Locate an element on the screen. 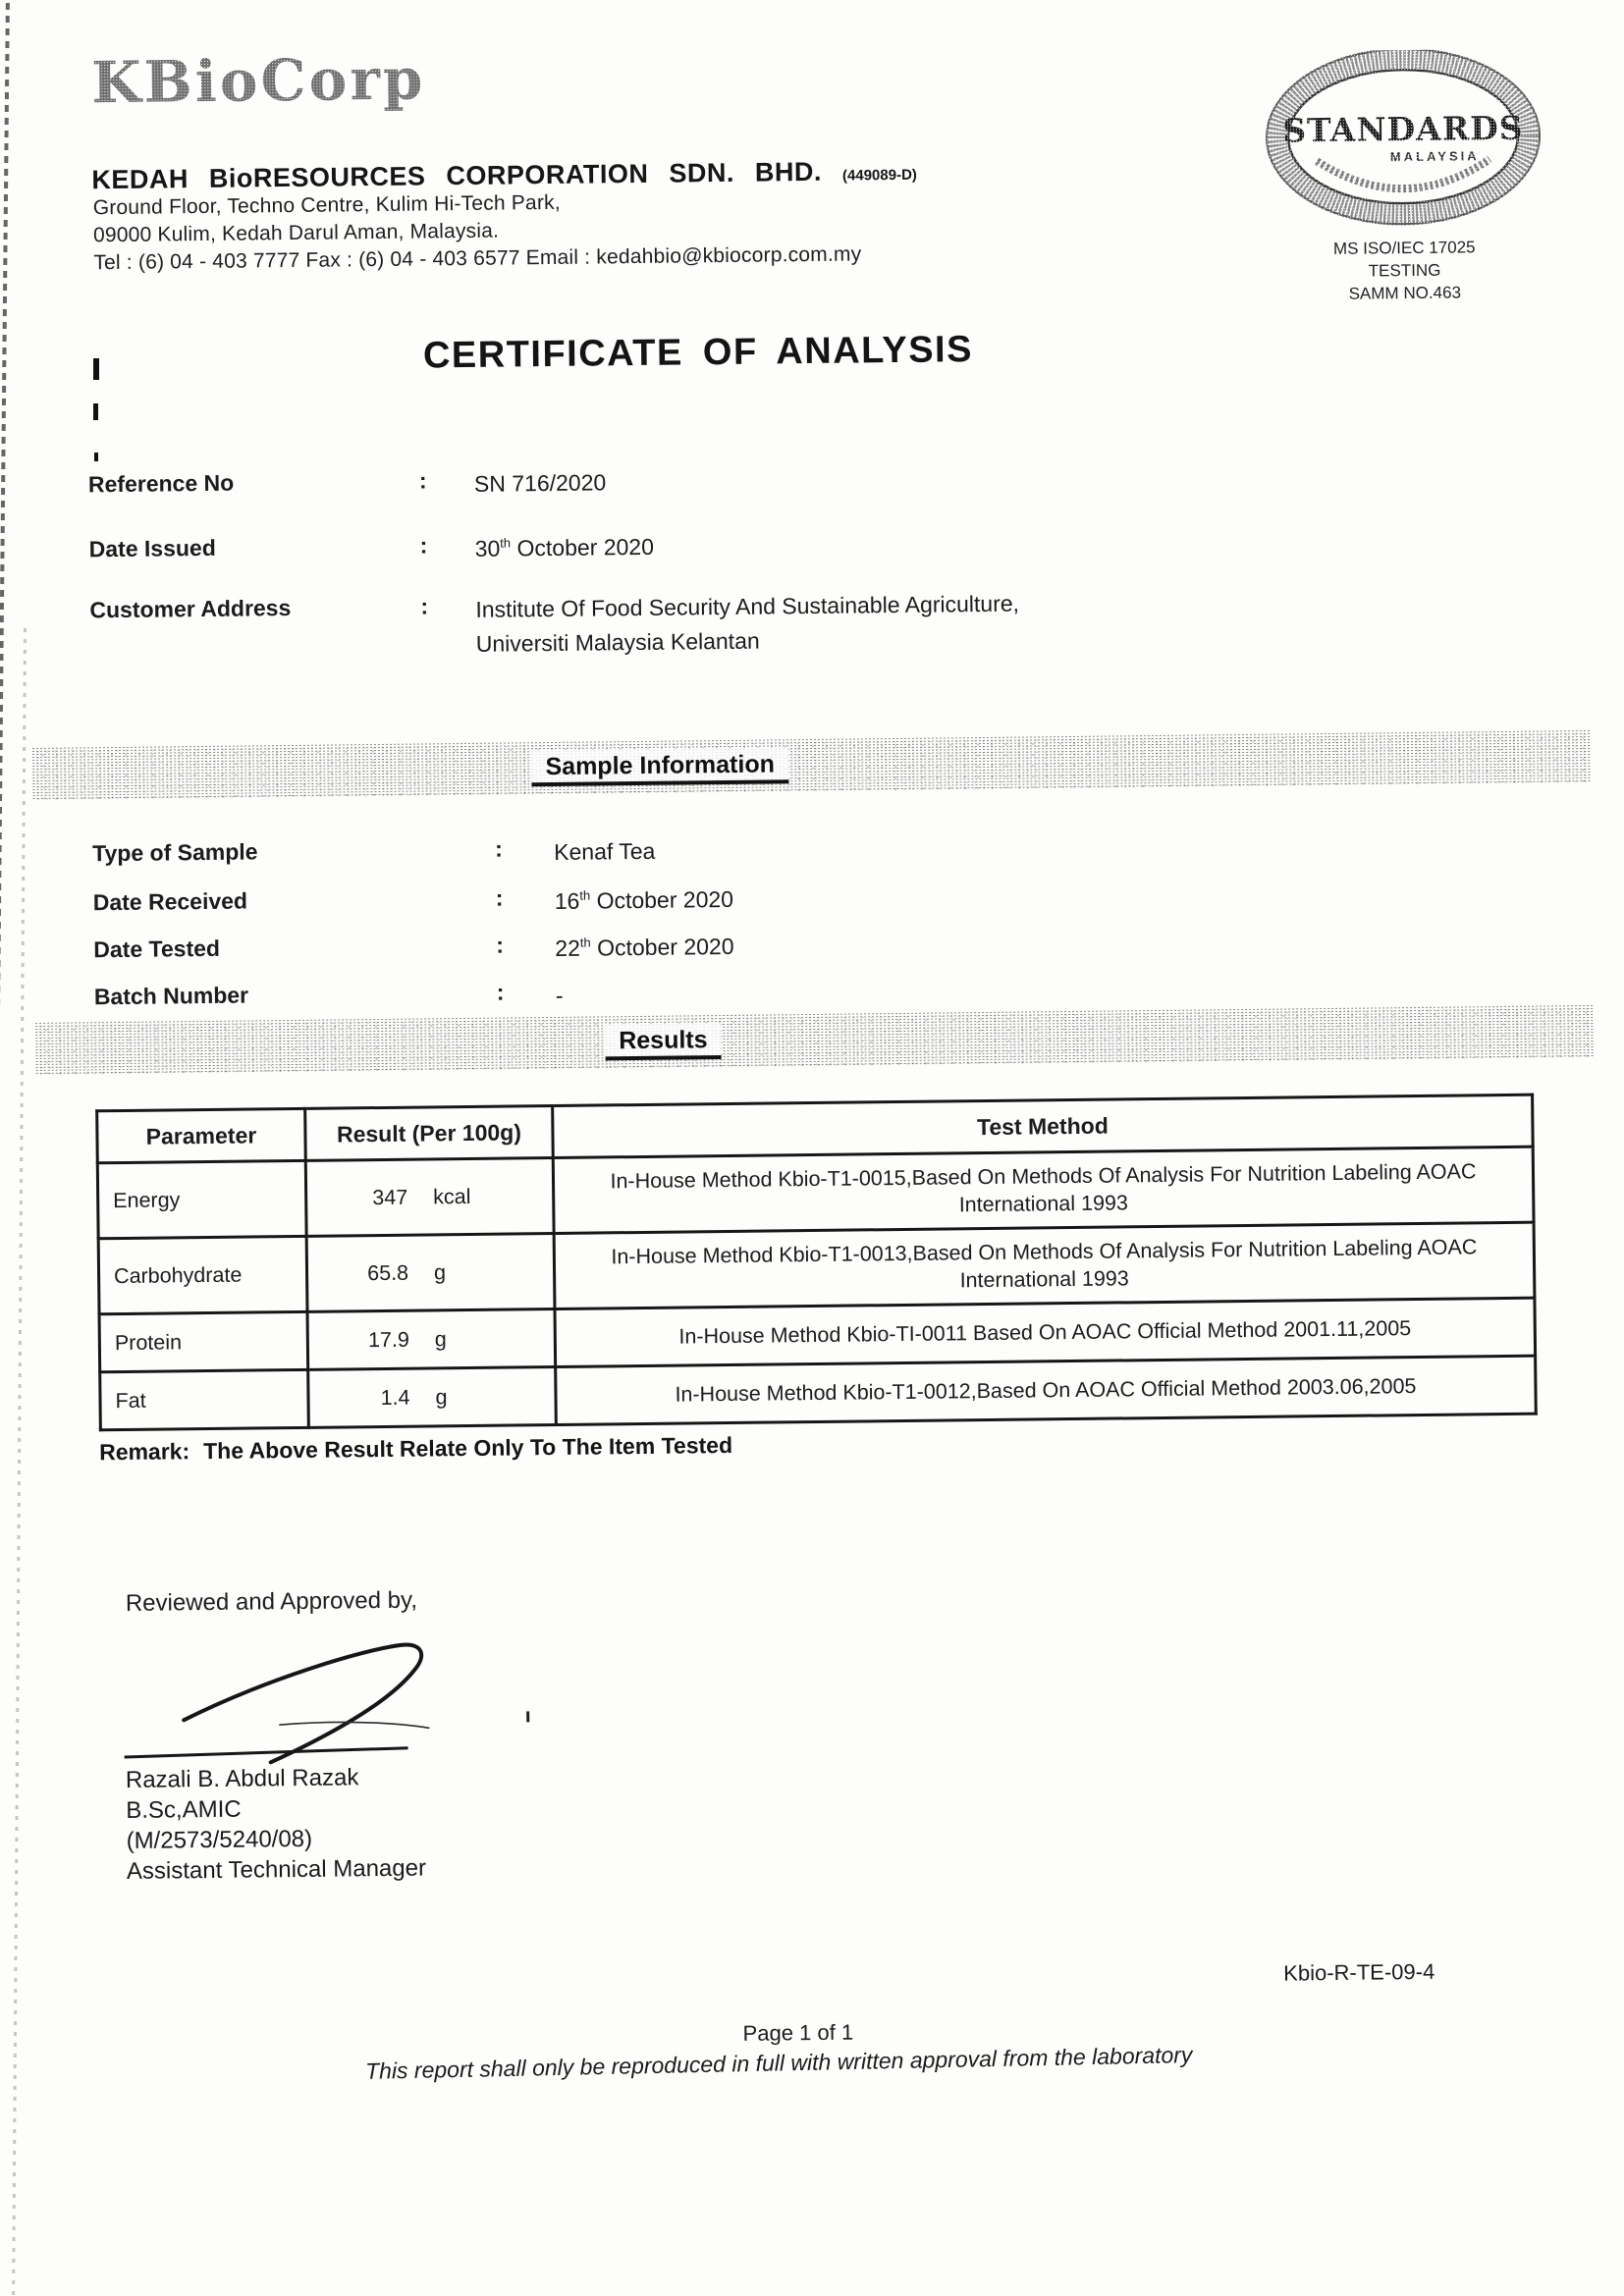 This screenshot has width=1624, height=2296. result-cell: 17.9 g is located at coordinates (431, 1339).